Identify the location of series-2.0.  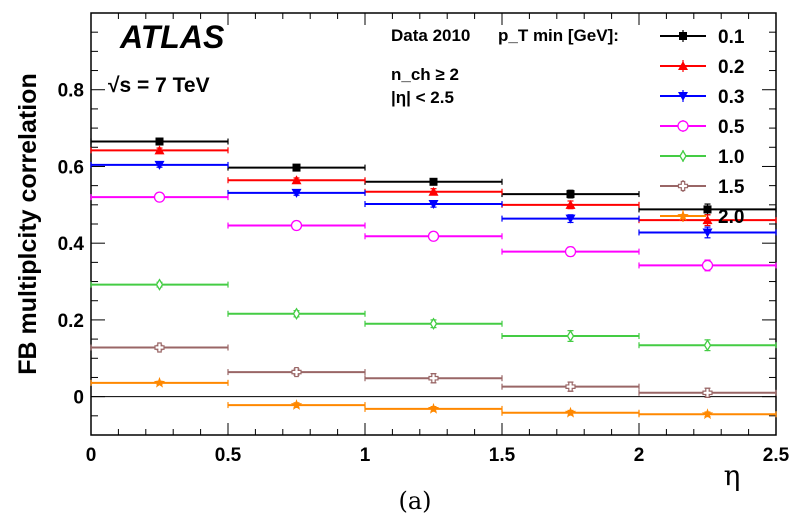
(433, 398).